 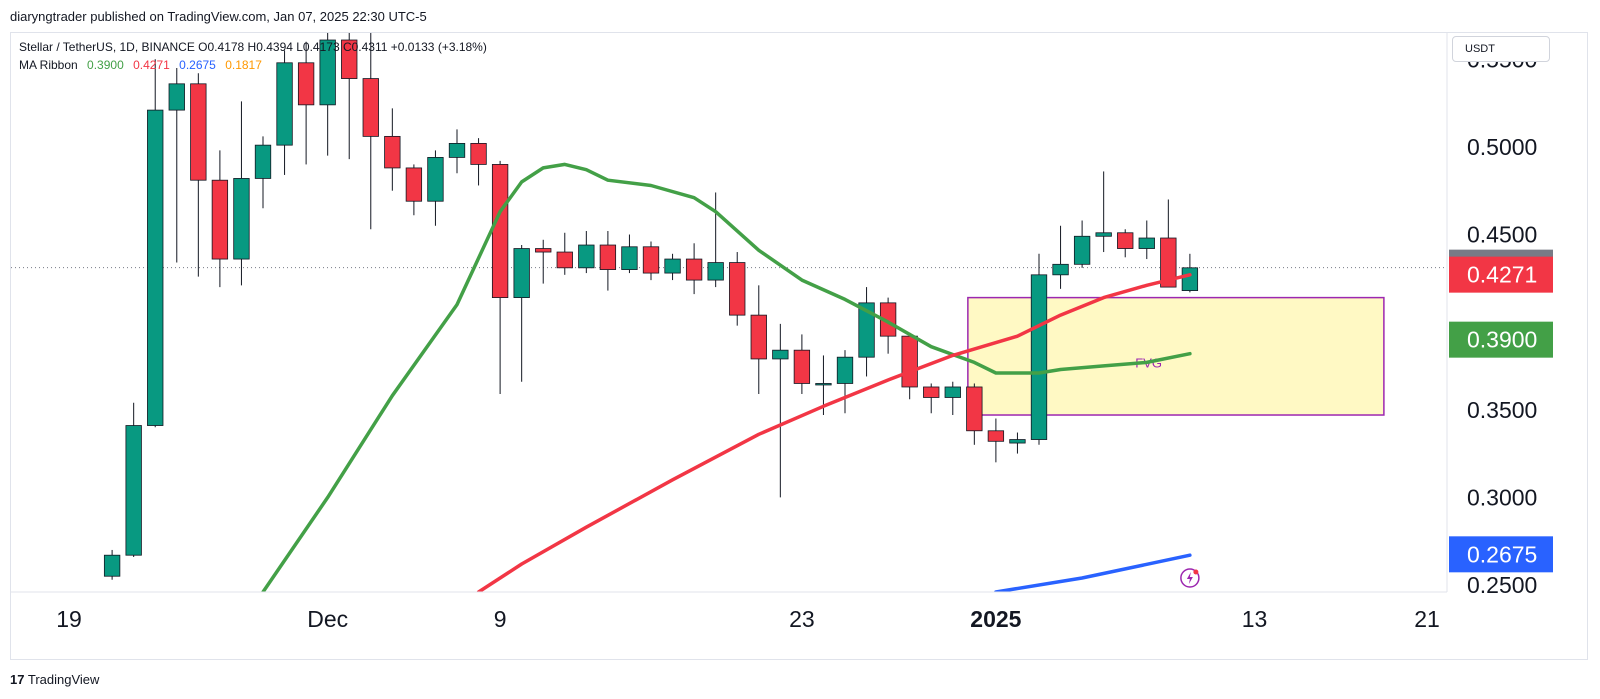 I want to click on price-label-text: 0.3900, so click(x=1502, y=340).